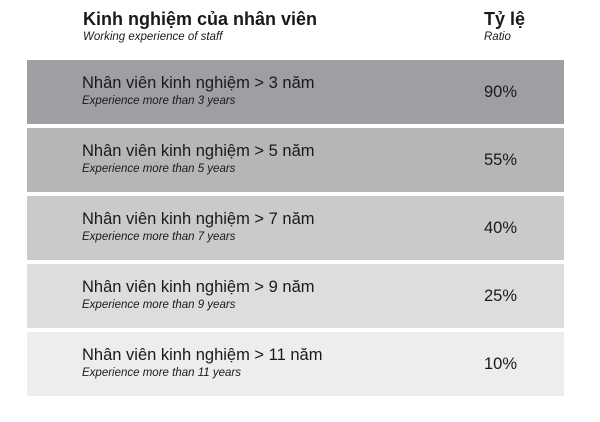  Describe the element at coordinates (202, 355) in the screenshot. I see `row-title: Nhân viên kinh nghiệm > 11 năm` at that location.